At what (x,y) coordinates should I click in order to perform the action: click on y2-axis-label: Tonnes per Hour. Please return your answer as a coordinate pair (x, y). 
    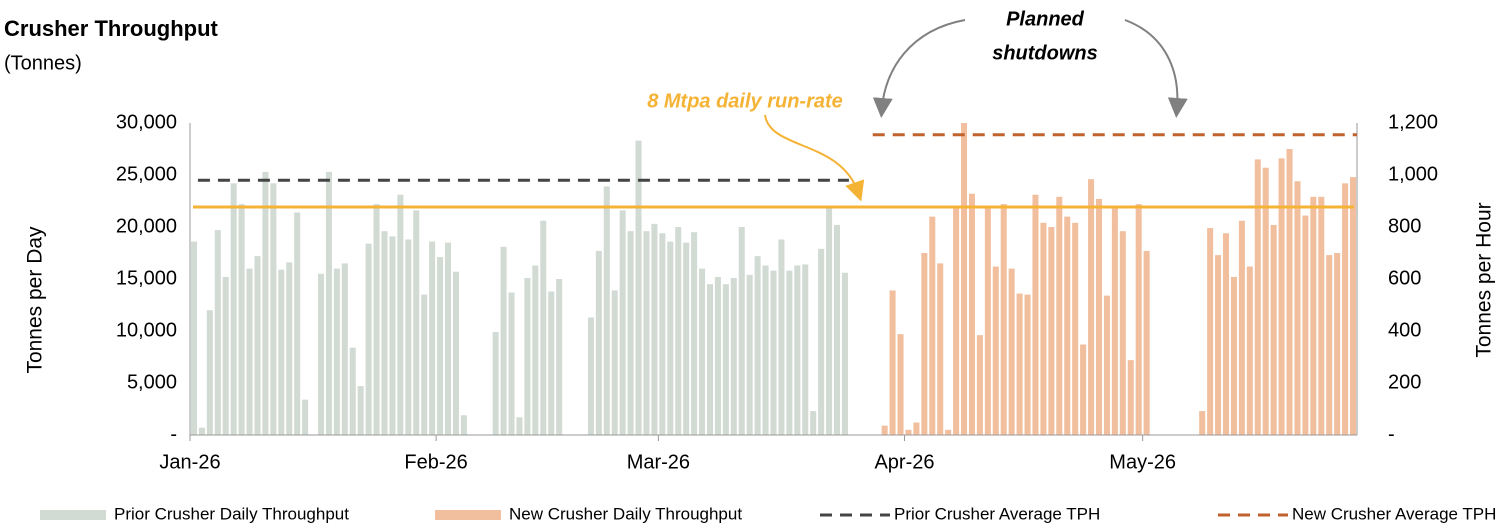
    Looking at the image, I should click on (1484, 279).